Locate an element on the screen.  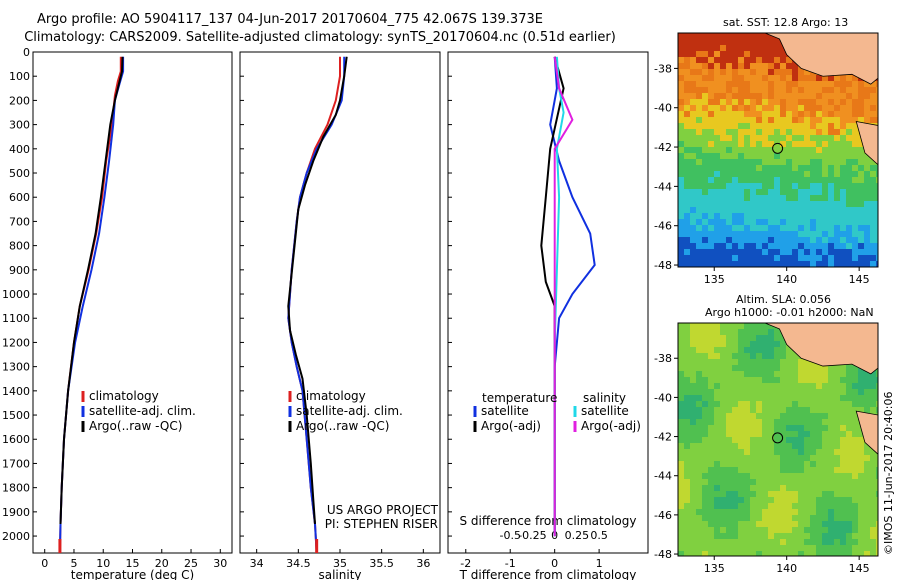
top-x-tick-label: 0.5 is located at coordinates (599, 535).